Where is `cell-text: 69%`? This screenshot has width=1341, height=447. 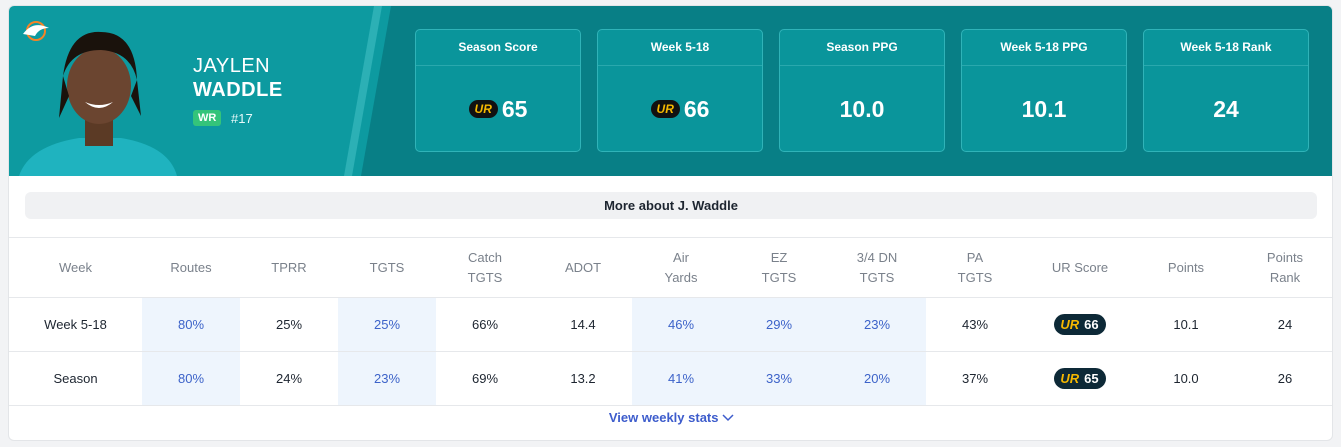 cell-text: 69% is located at coordinates (485, 378).